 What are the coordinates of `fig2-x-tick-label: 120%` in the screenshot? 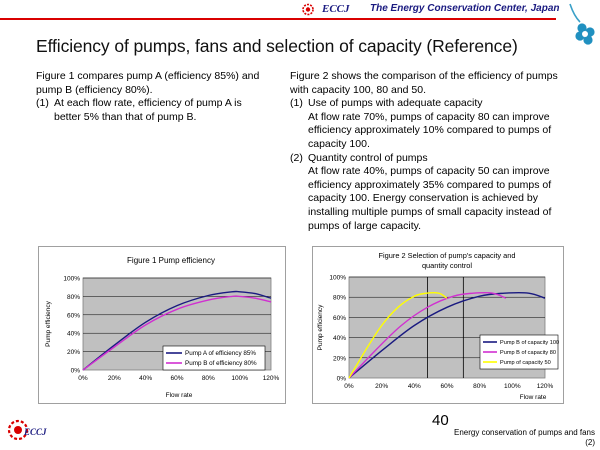 It's located at (545, 386).